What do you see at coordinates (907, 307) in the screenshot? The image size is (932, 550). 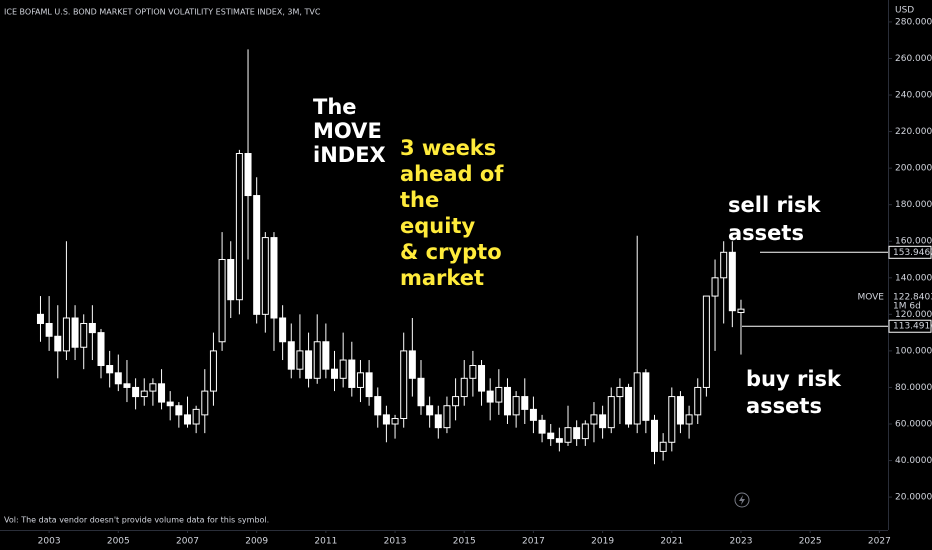 I see `countdown: 1M 6d` at bounding box center [907, 307].